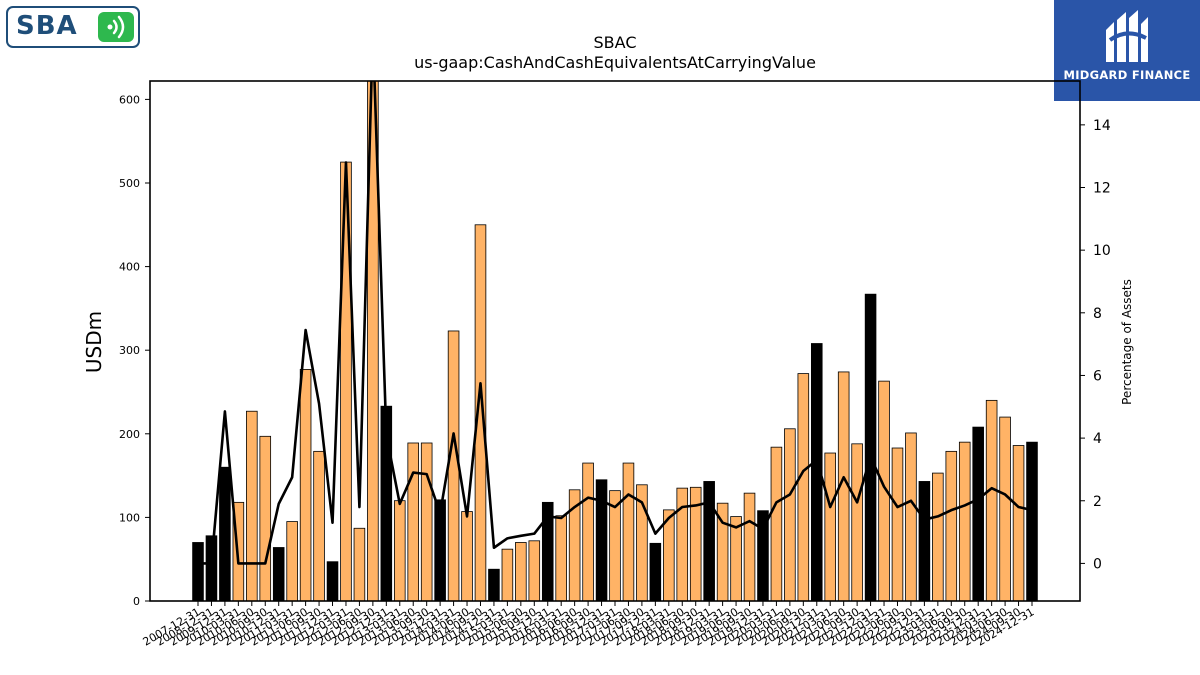 Image resolution: width=1200 pixels, height=675 pixels. What do you see at coordinates (1097, 564) in the screenshot?
I see `y2-tick-label: 0` at bounding box center [1097, 564].